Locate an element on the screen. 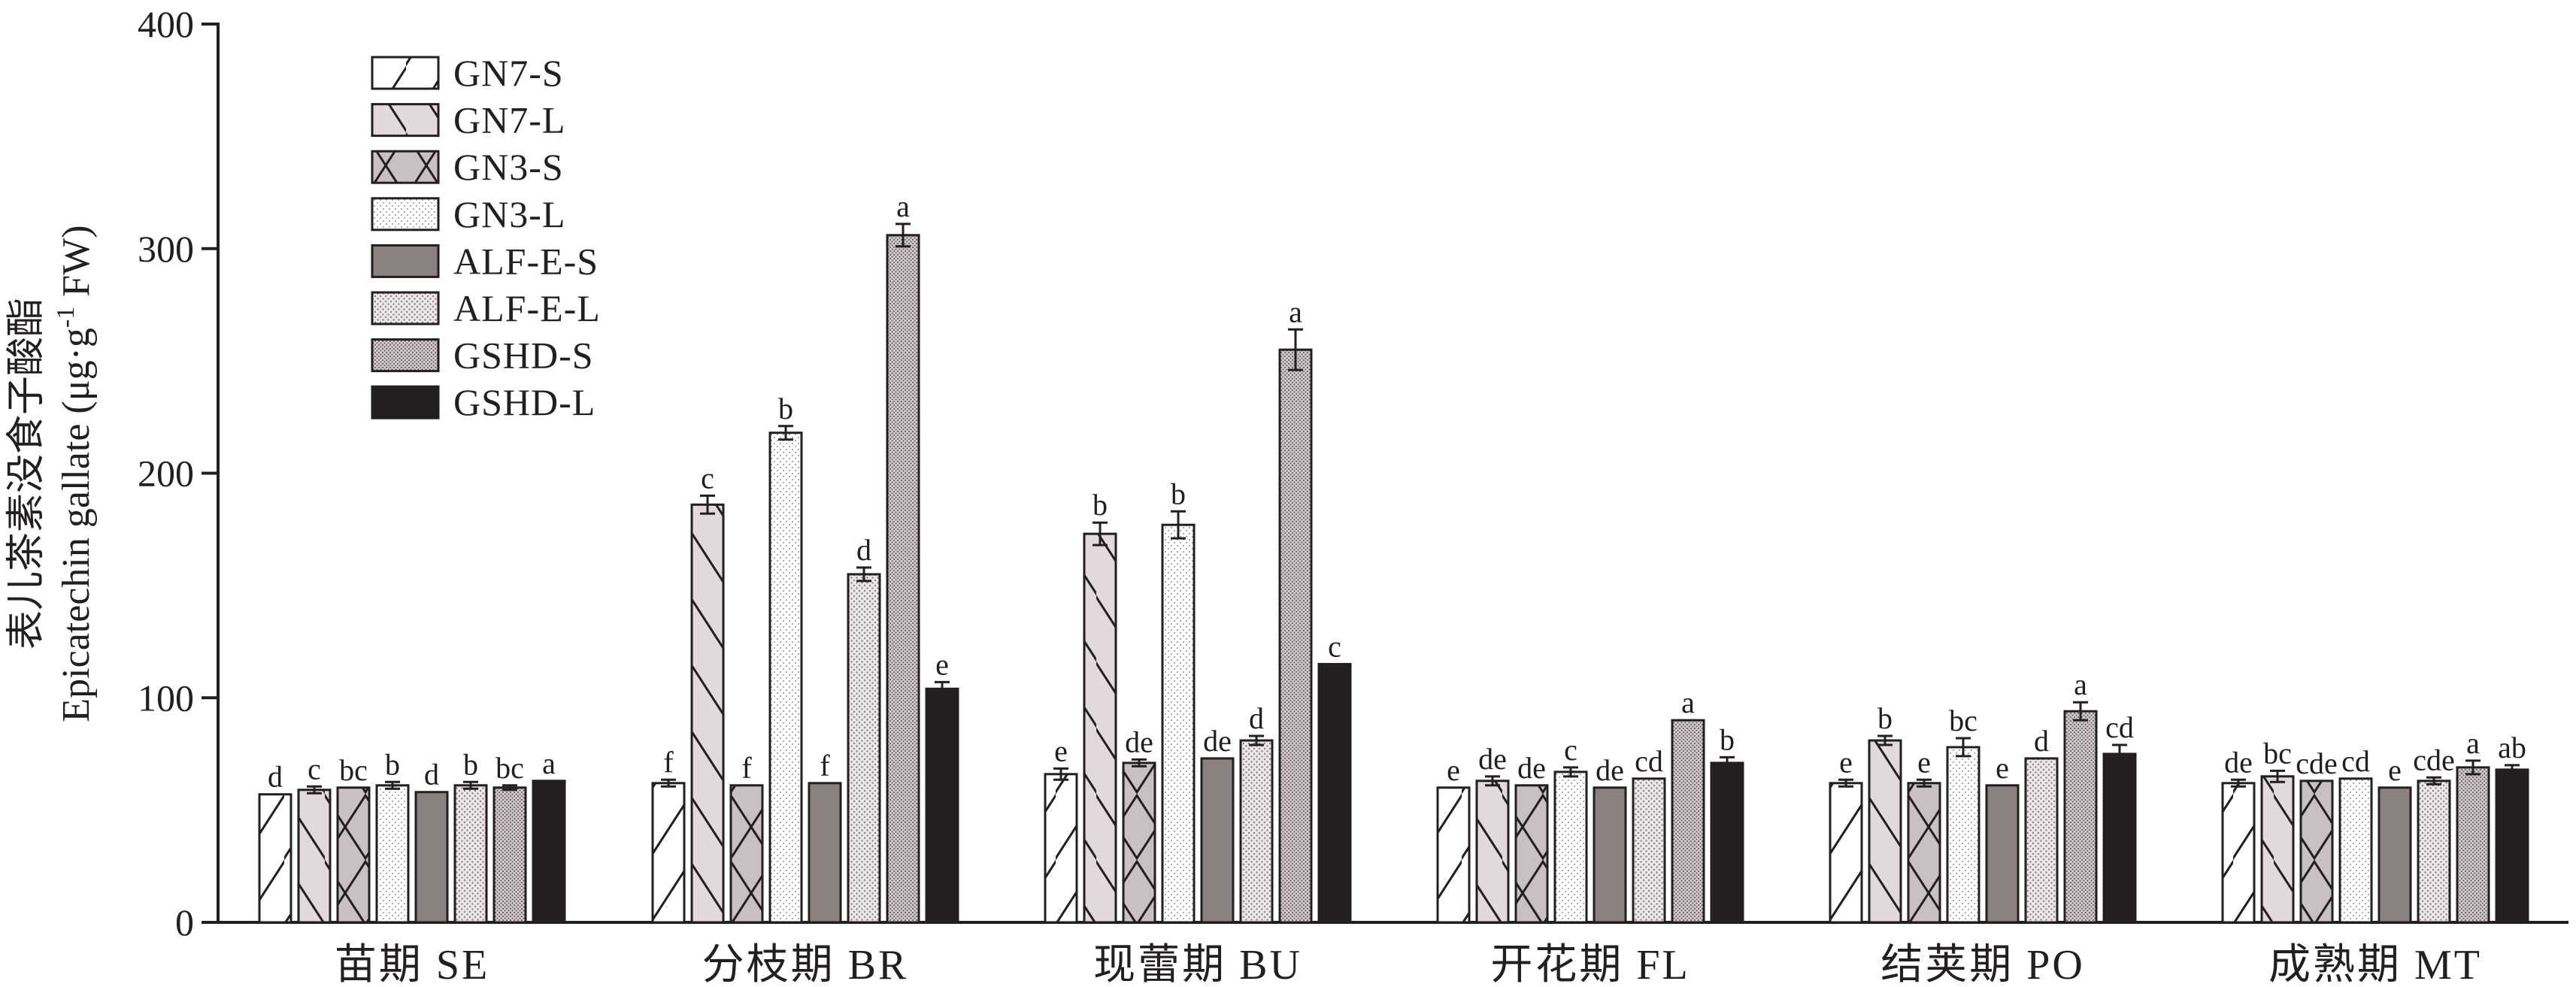  x-tick-label: 开花期 FL is located at coordinates (1590, 965).